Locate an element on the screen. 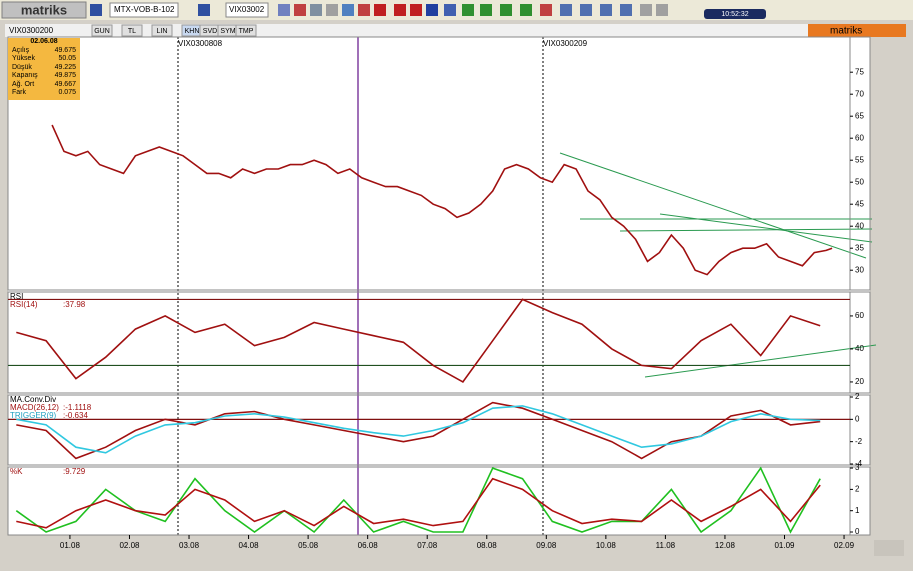 This screenshot has width=913, height=571. x-tick-label: 02.09 is located at coordinates (844, 545).